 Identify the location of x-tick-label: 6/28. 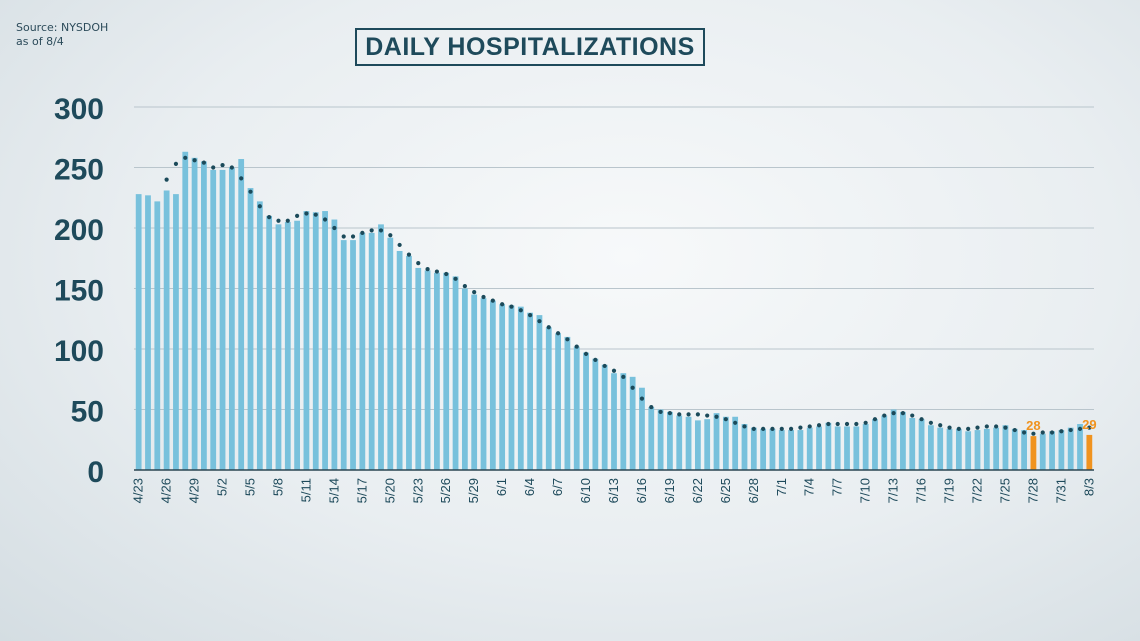
(753, 490).